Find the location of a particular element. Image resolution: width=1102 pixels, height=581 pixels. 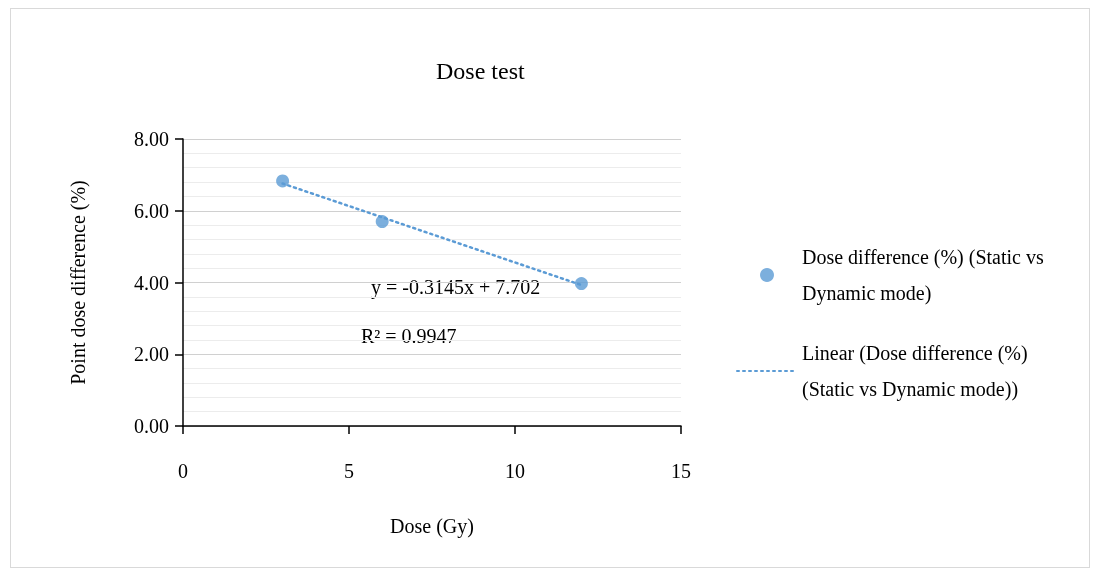

x-tick-label: 10 is located at coordinates (515, 471).